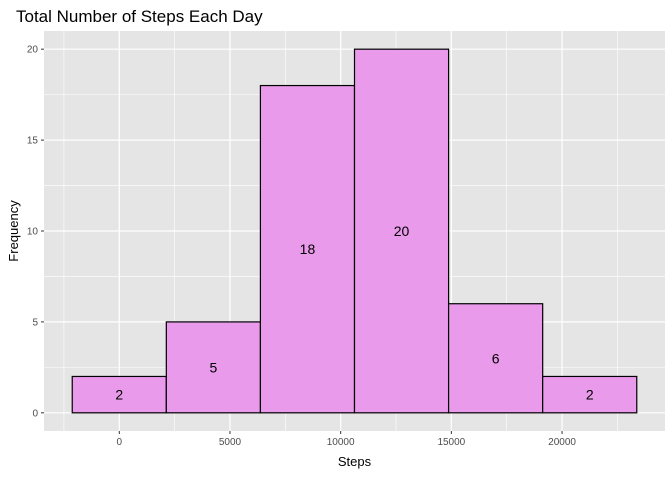 The width and height of the screenshot is (672, 480). I want to click on bar-count-label-1: 2, so click(119, 395).